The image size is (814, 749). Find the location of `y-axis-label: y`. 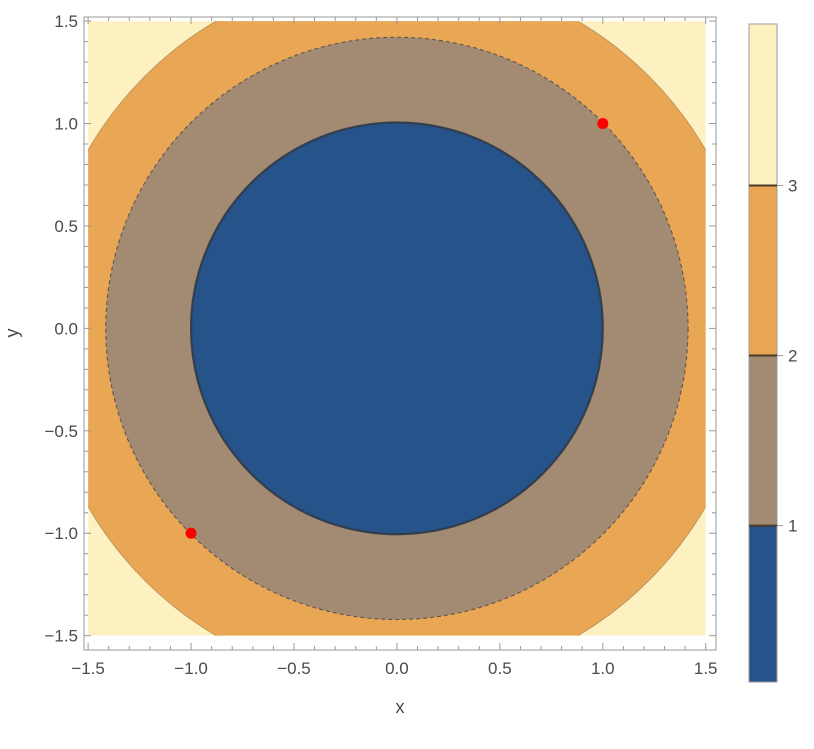

y-axis-label: y is located at coordinates (12, 333).